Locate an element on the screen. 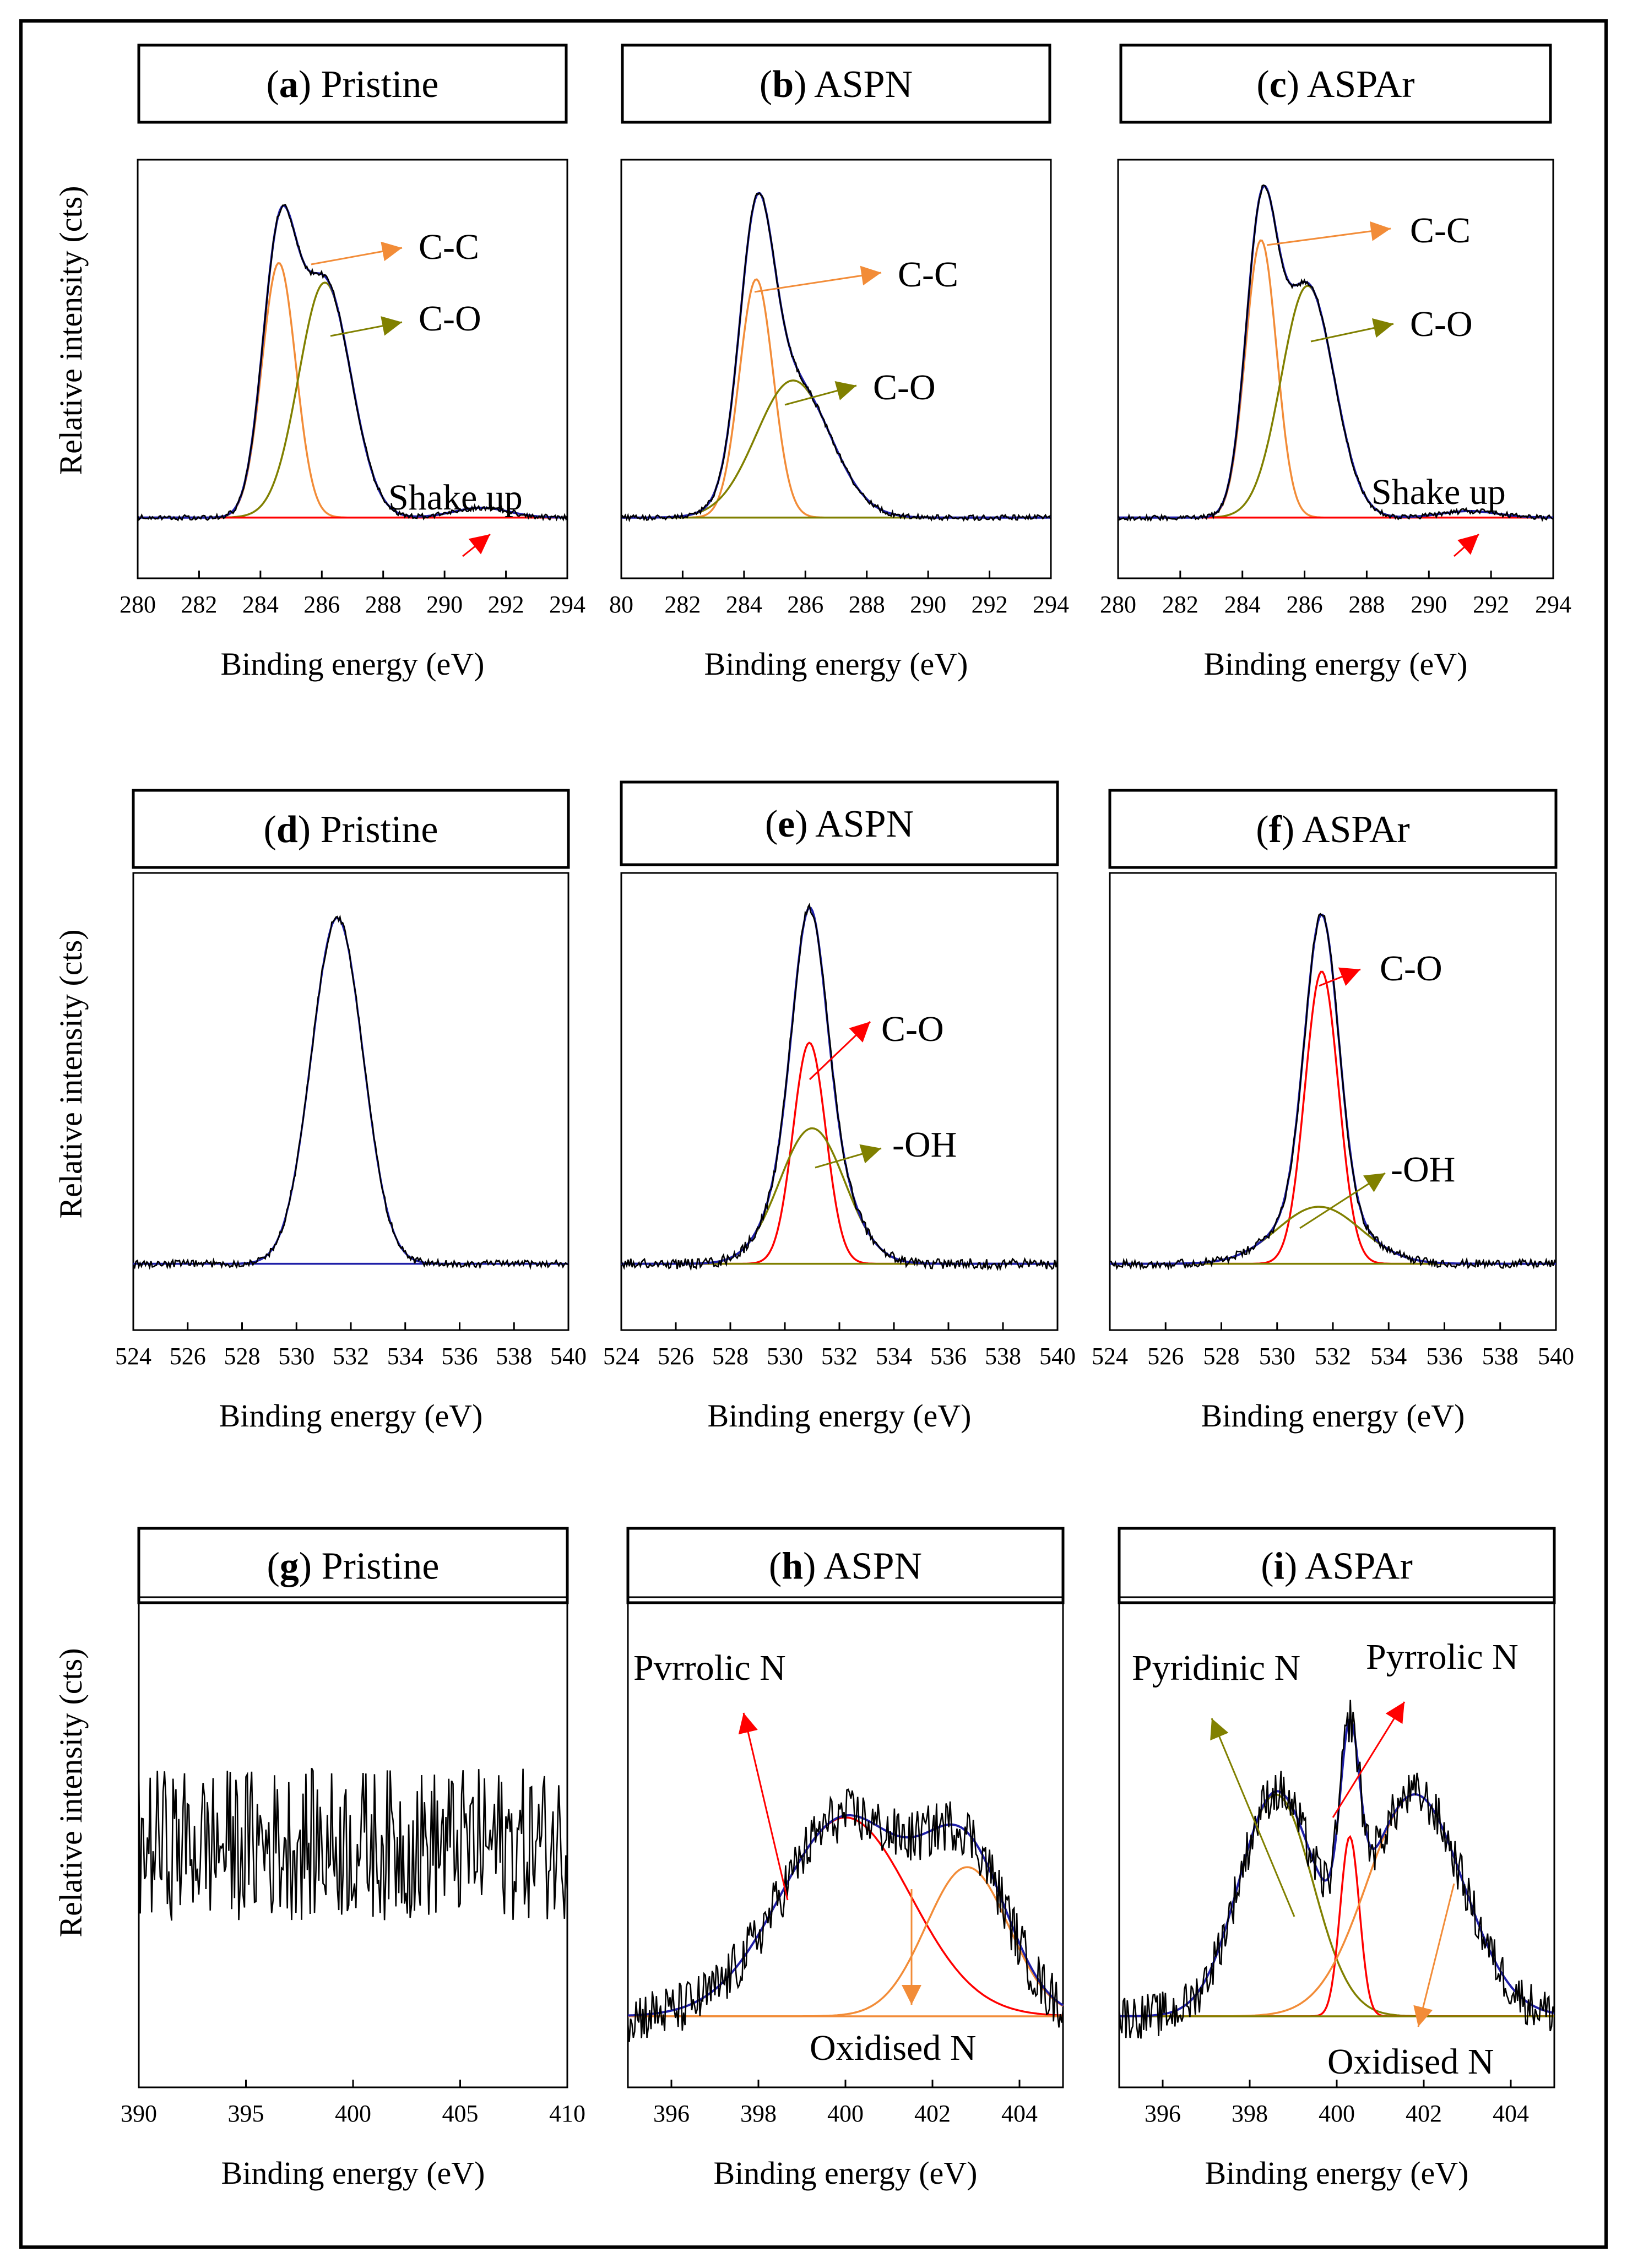  panel-title: (c) ASPAr is located at coordinates (1335, 85).